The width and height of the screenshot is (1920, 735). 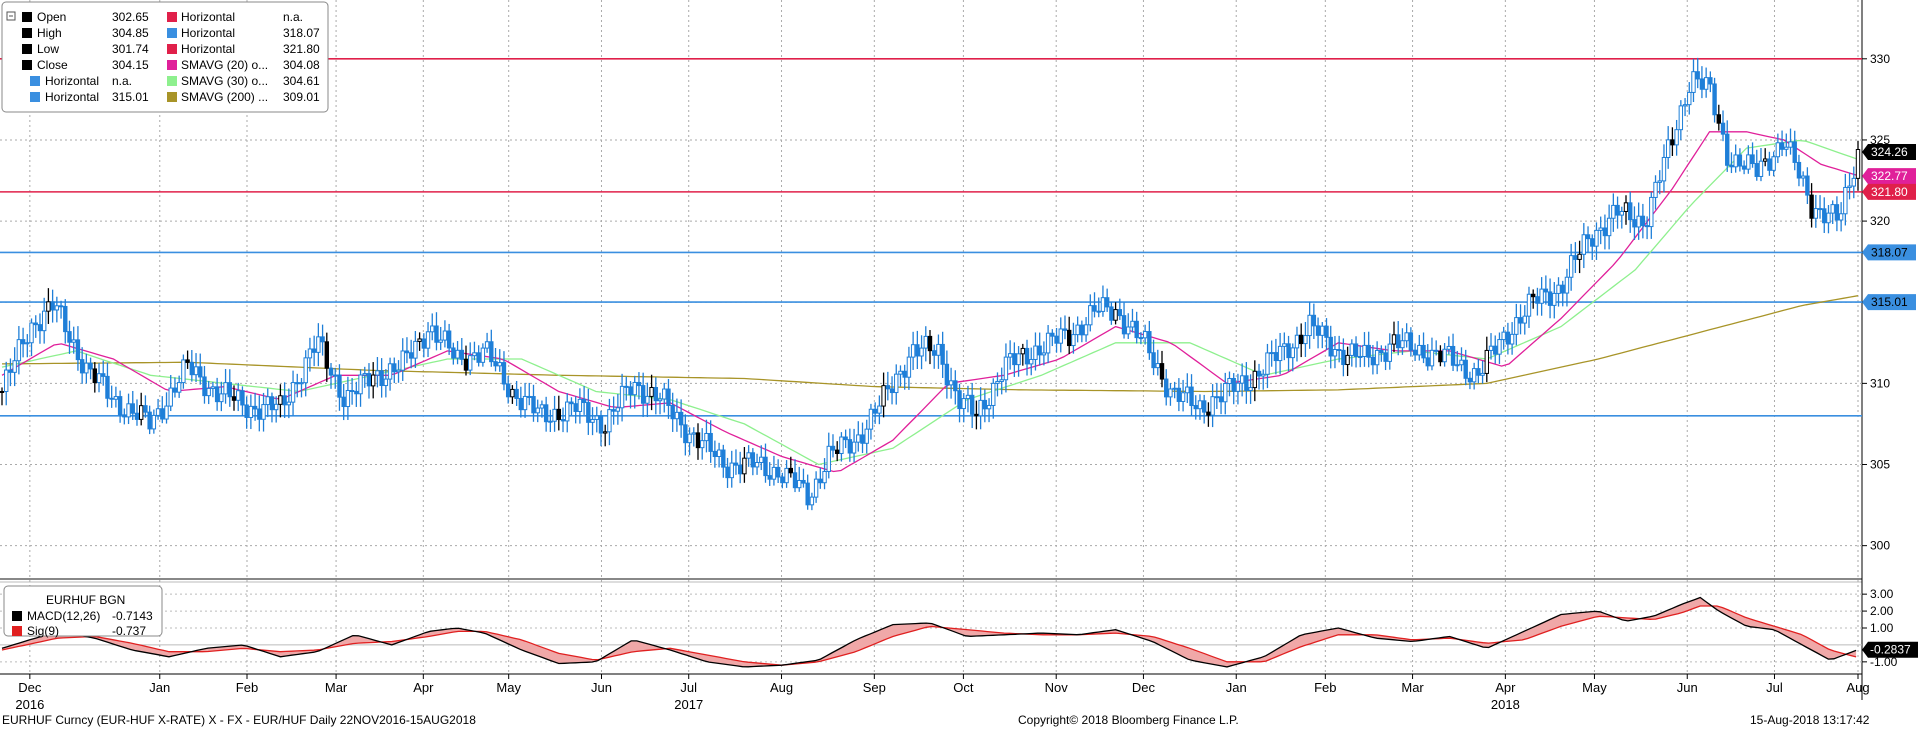 I want to click on legend-box, so click(x=165, y=57).